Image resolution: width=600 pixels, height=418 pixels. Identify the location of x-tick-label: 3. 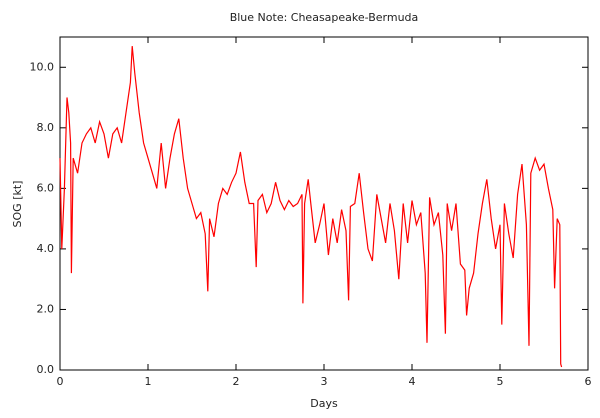
(324, 381).